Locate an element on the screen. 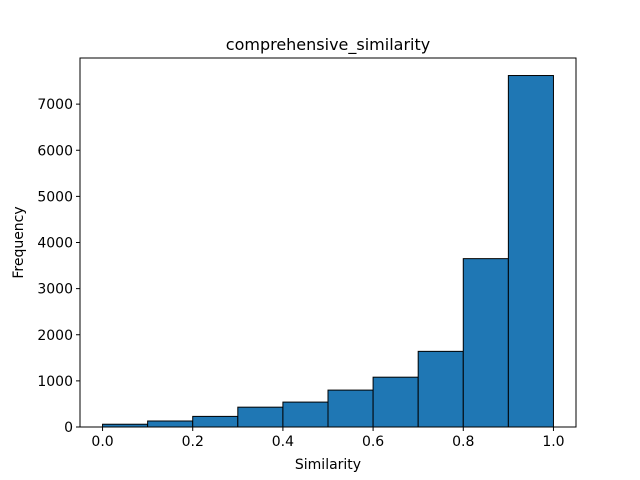 Image resolution: width=640 pixels, height=480 pixels. x-axis-label: Similarity is located at coordinates (328, 465).